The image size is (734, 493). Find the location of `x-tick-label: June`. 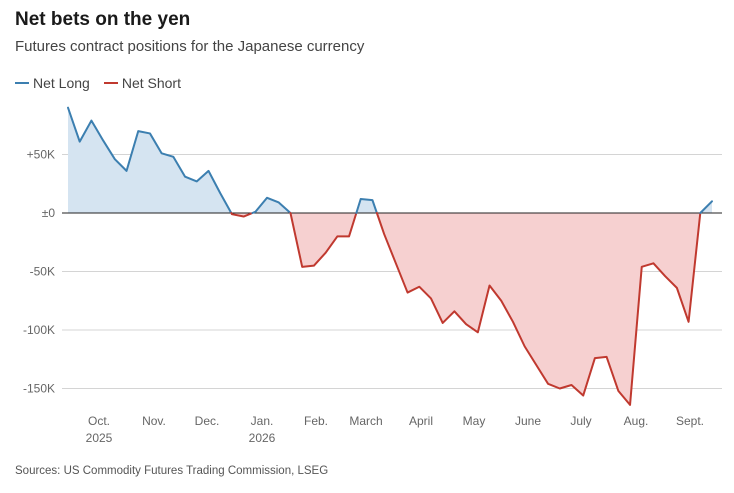

x-tick-label: June is located at coordinates (528, 421).